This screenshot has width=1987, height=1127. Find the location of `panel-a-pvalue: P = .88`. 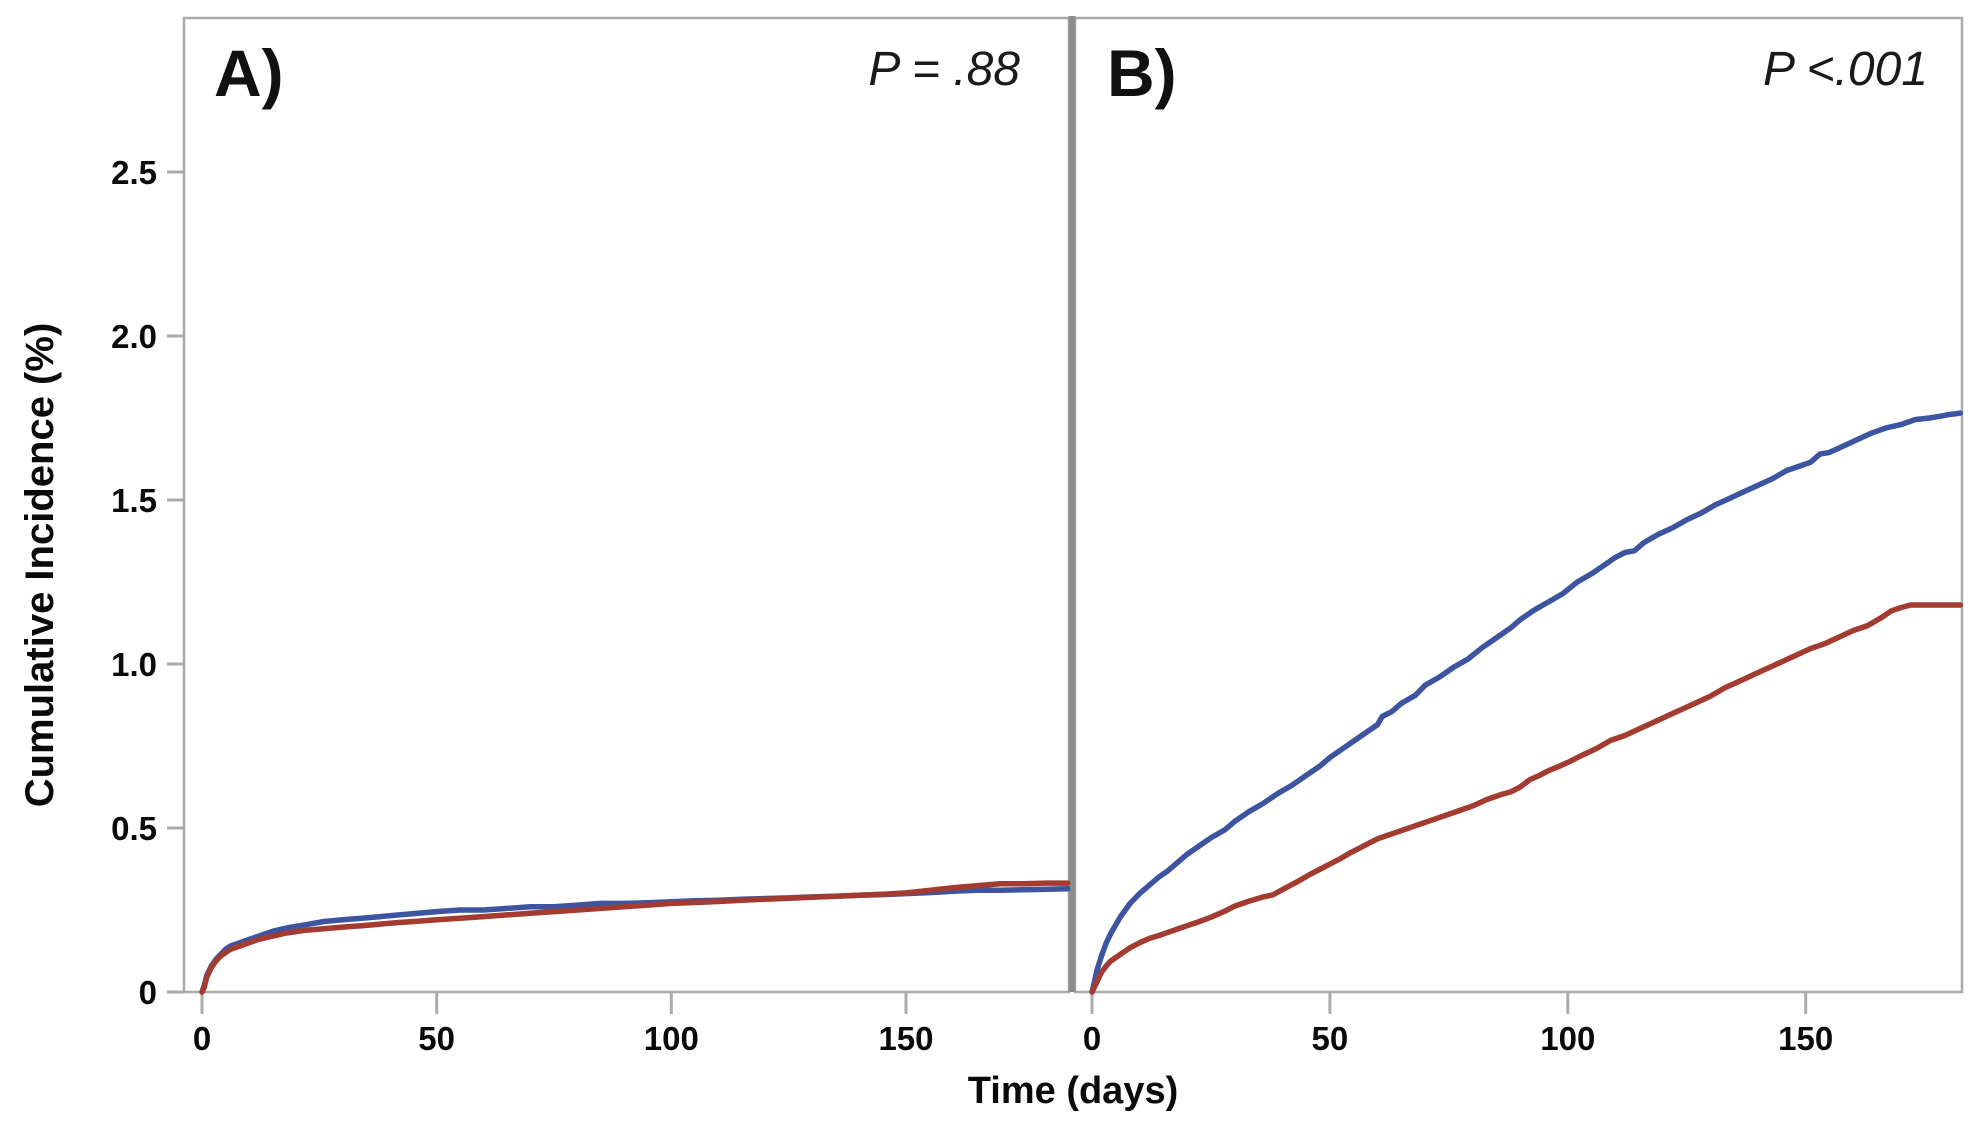

panel-a-pvalue: P = .88 is located at coordinates (944, 69).